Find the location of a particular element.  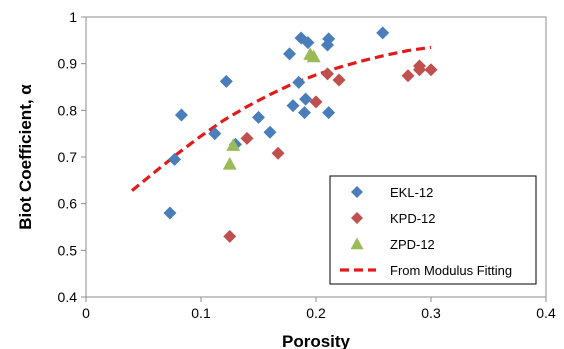

x-tick-label: 0.2 is located at coordinates (316, 313).